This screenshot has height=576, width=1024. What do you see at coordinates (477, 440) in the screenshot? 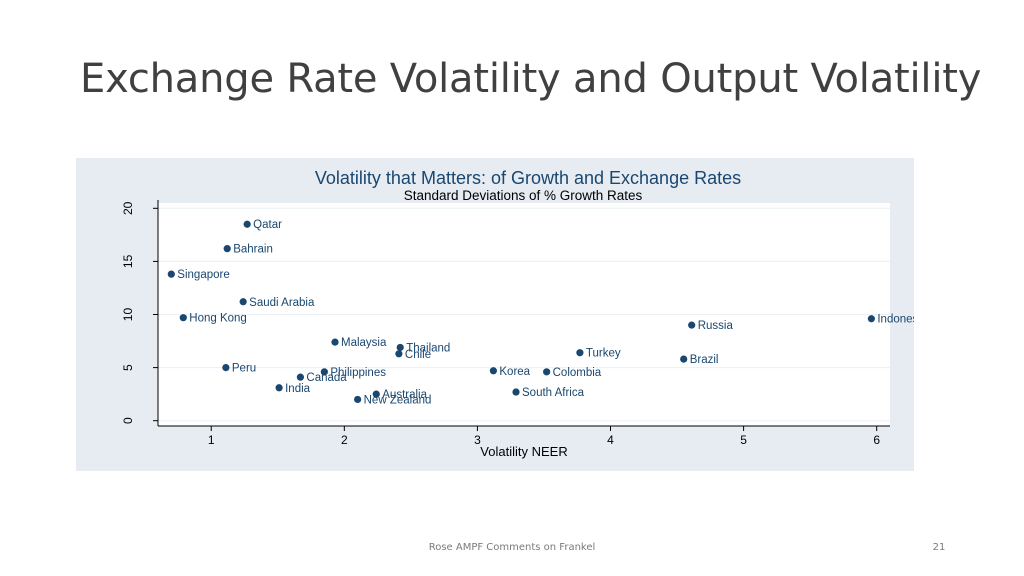
I see `x-tick-label: 3` at bounding box center [477, 440].